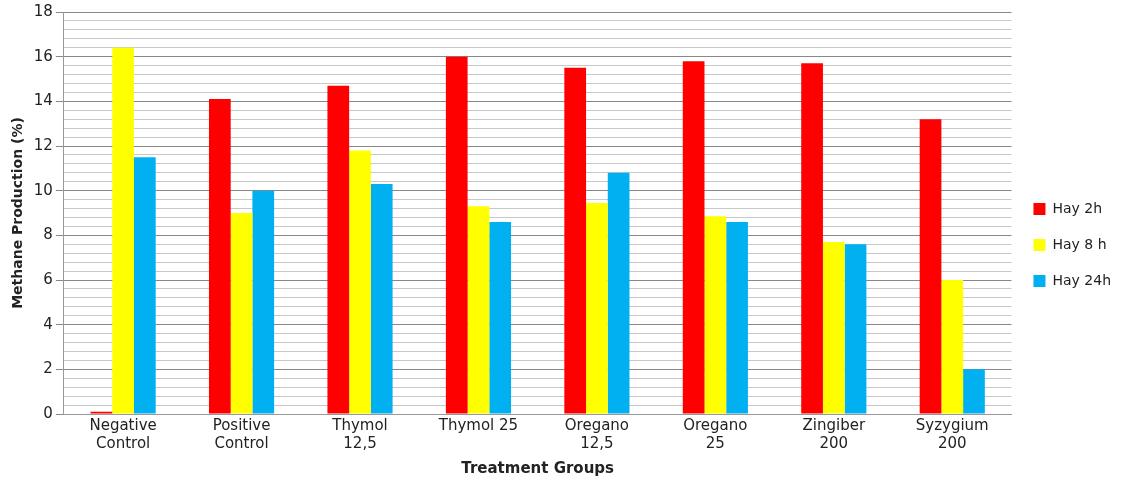  I want to click on x-tick-label: Syzygium 200, so click(952, 433).